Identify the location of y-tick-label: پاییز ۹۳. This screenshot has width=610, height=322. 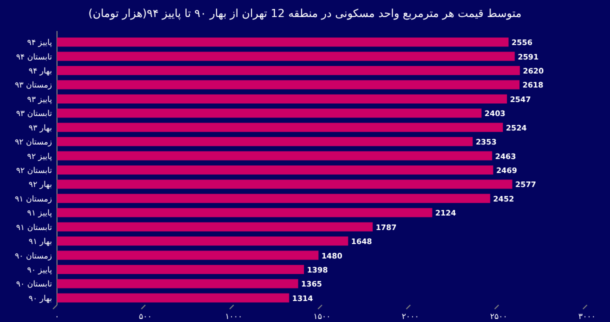
(39, 99).